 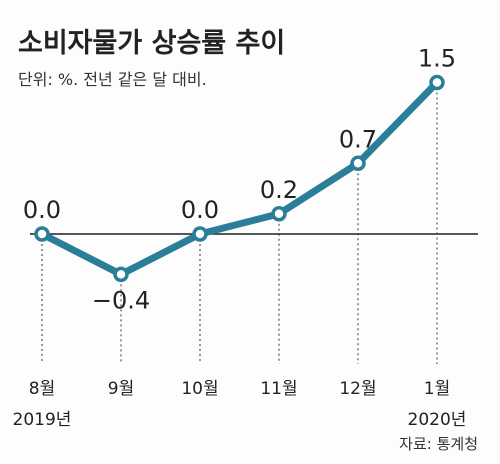 What do you see at coordinates (42, 420) in the screenshot?
I see `year-label: 2019년` at bounding box center [42, 420].